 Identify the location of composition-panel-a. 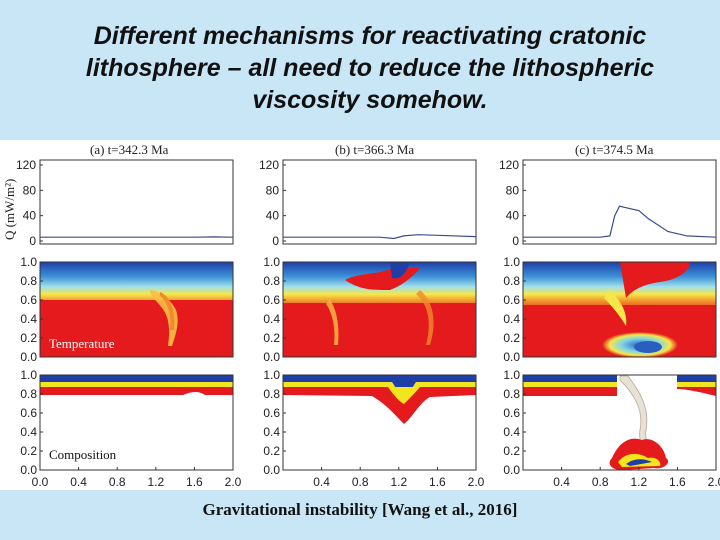
(136, 422).